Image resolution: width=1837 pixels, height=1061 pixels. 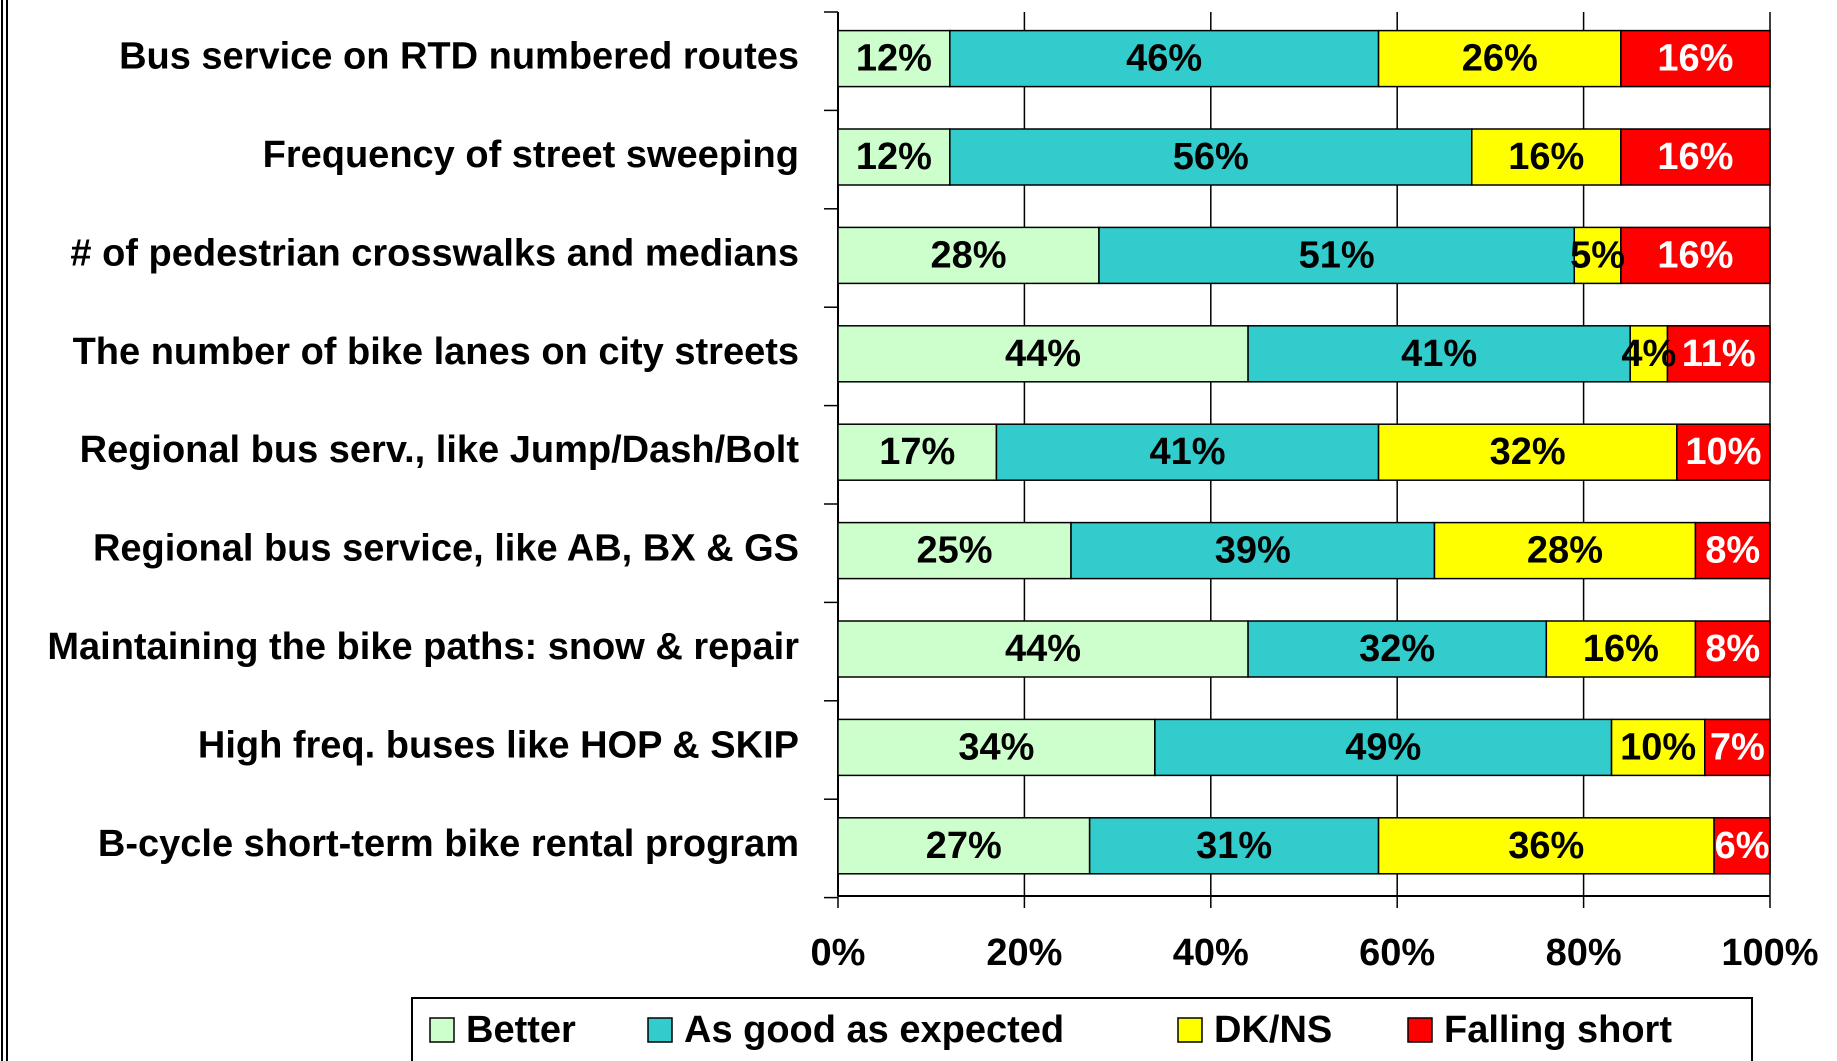 What do you see at coordinates (436, 352) in the screenshot?
I see `y-tick-label: The number of bike lanes on city streets` at bounding box center [436, 352].